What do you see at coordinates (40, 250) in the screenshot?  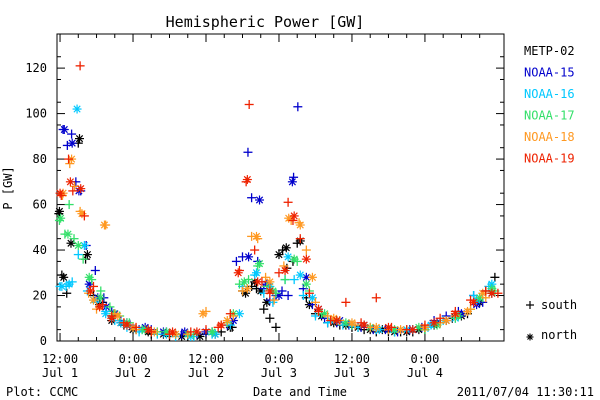 I see `y-tick-label: 40` at bounding box center [40, 250].